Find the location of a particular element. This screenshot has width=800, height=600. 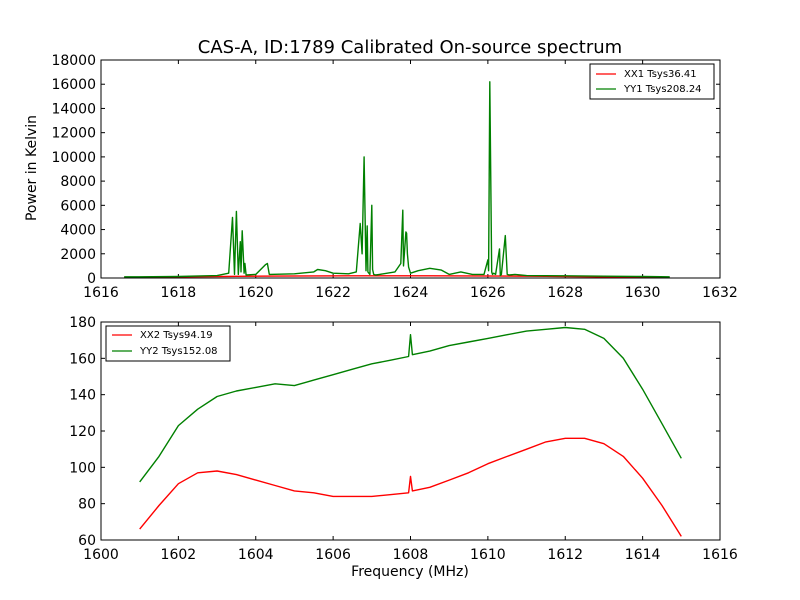

top-y-tick-label: 0 is located at coordinates (91, 279).